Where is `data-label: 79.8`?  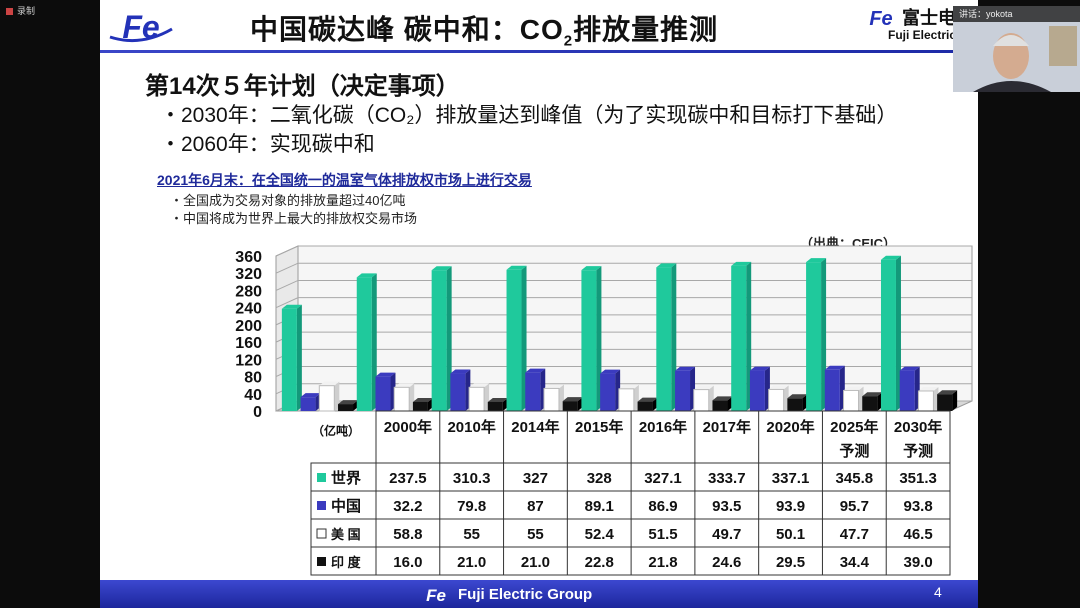 data-label: 79.8 is located at coordinates (471, 506).